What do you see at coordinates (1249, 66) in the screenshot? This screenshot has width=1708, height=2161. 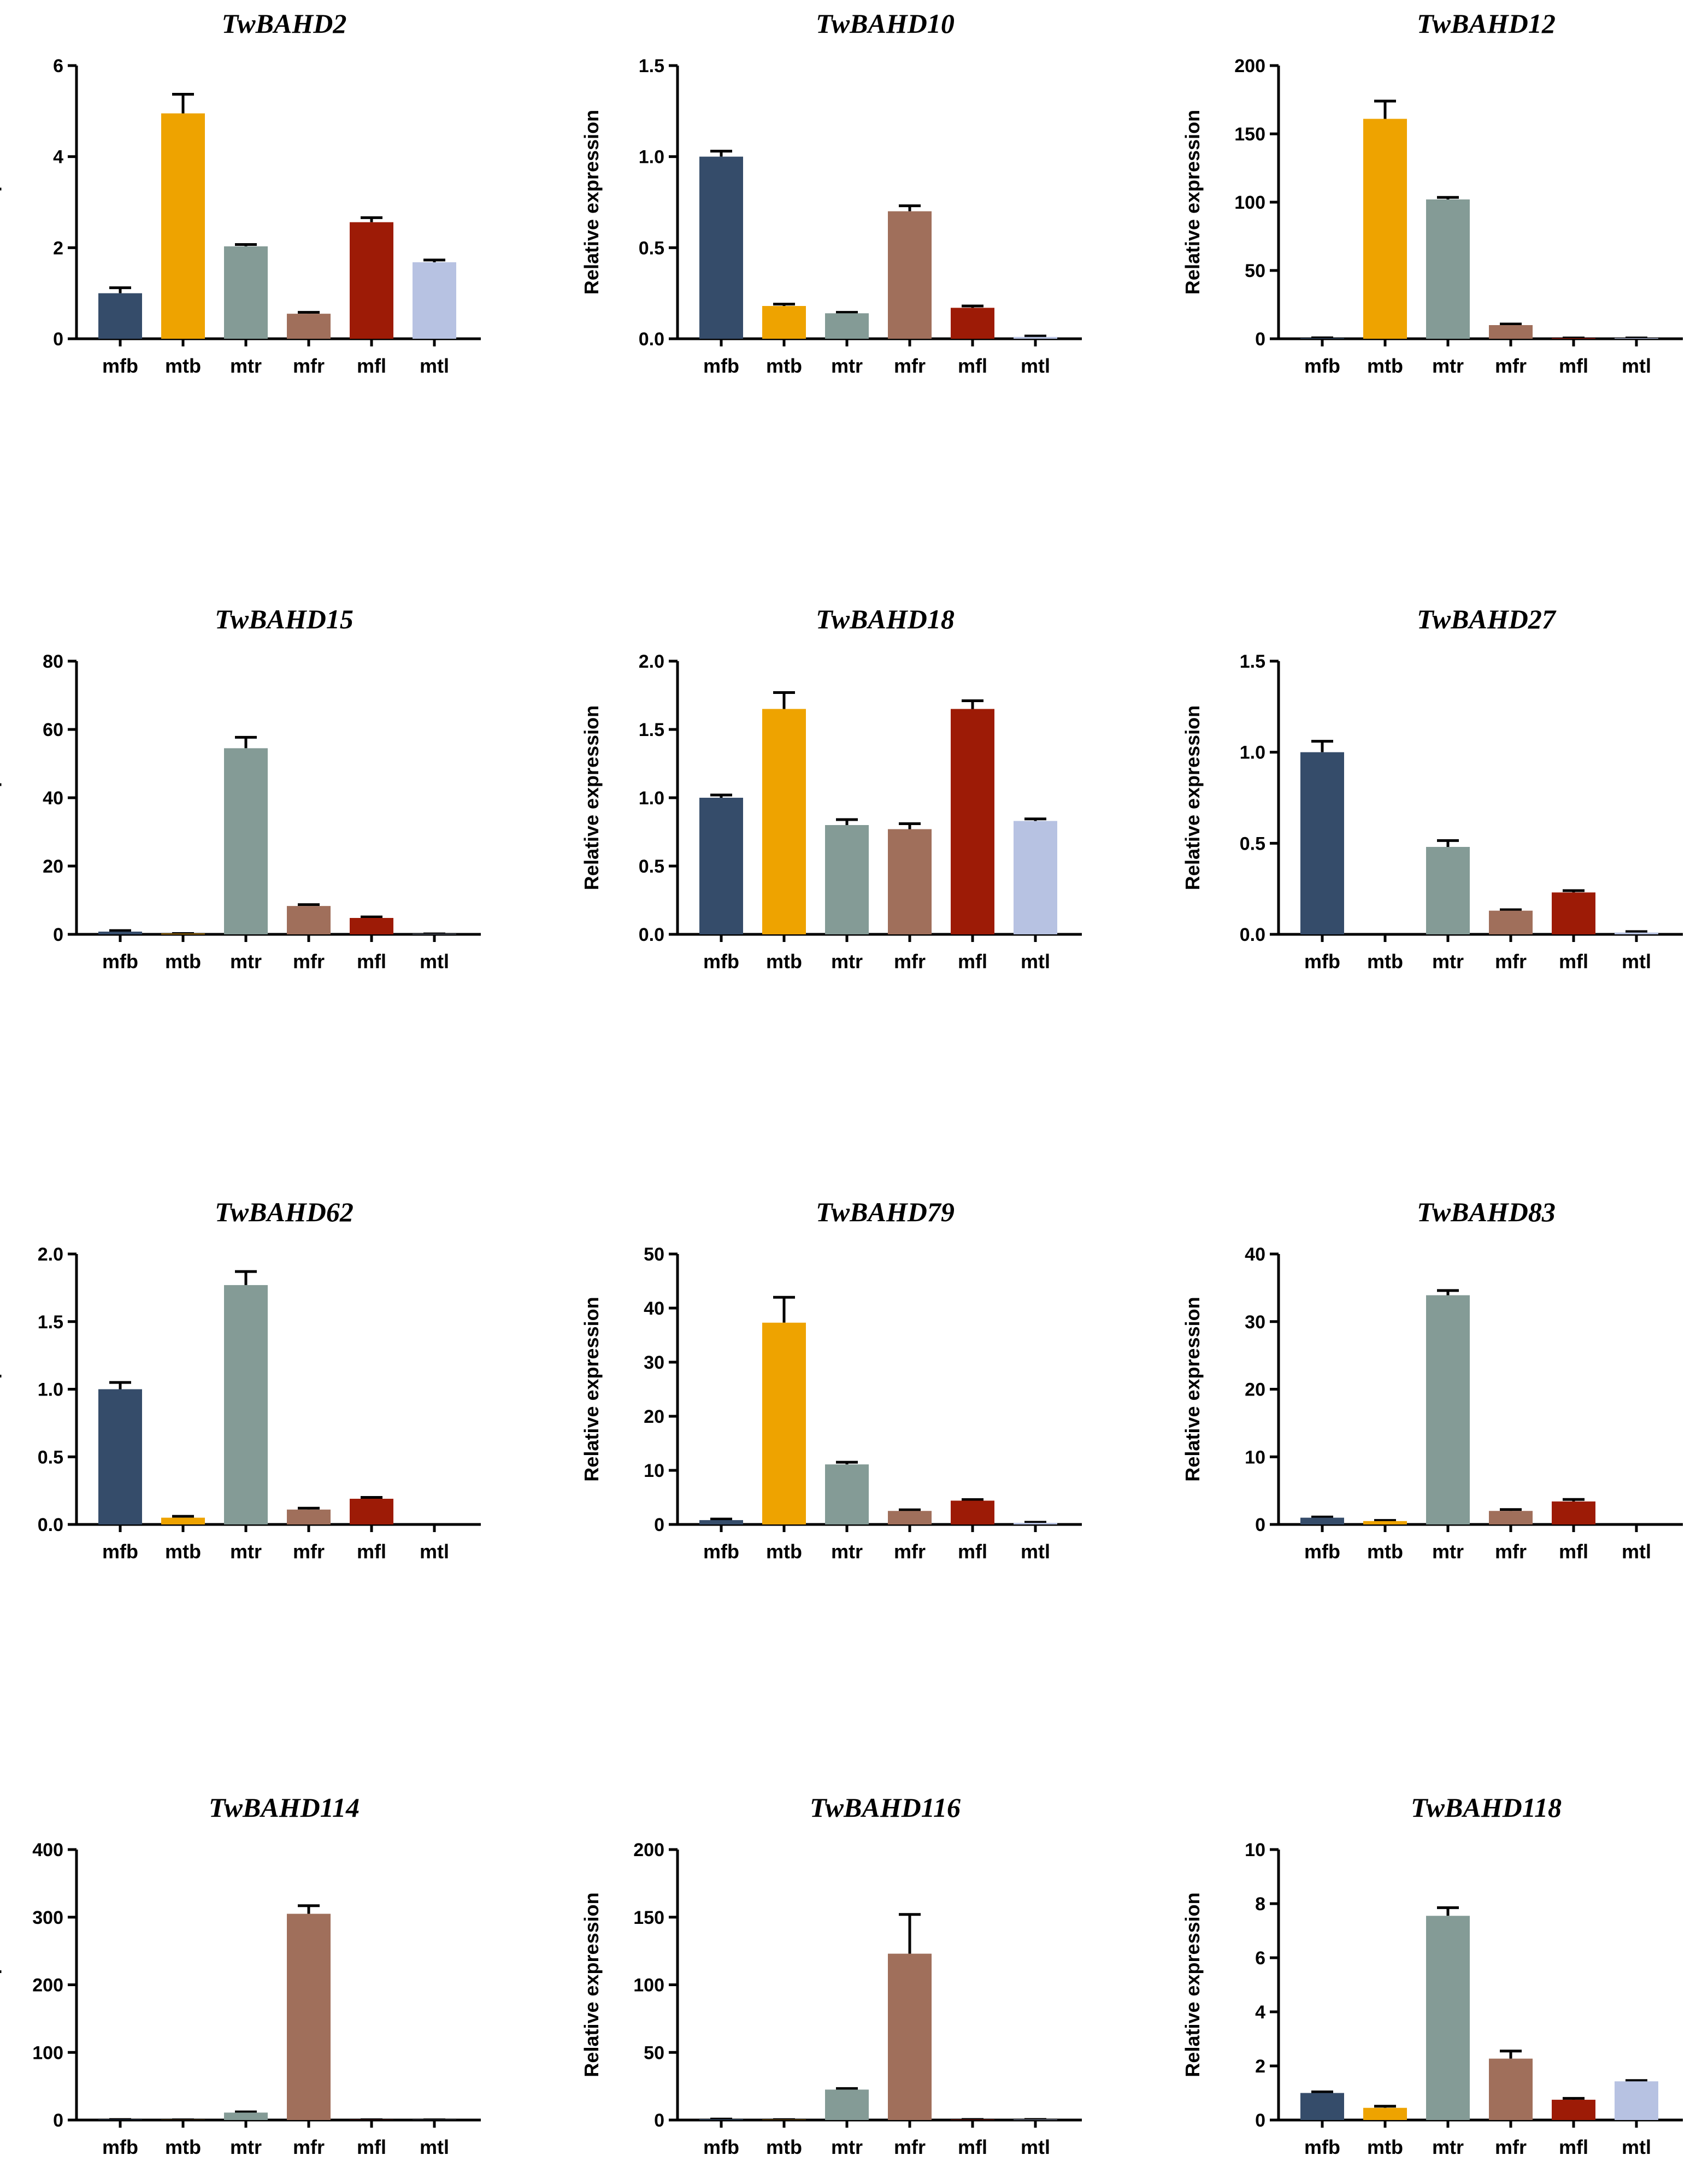 I see `y-tick-label: 200` at bounding box center [1249, 66].